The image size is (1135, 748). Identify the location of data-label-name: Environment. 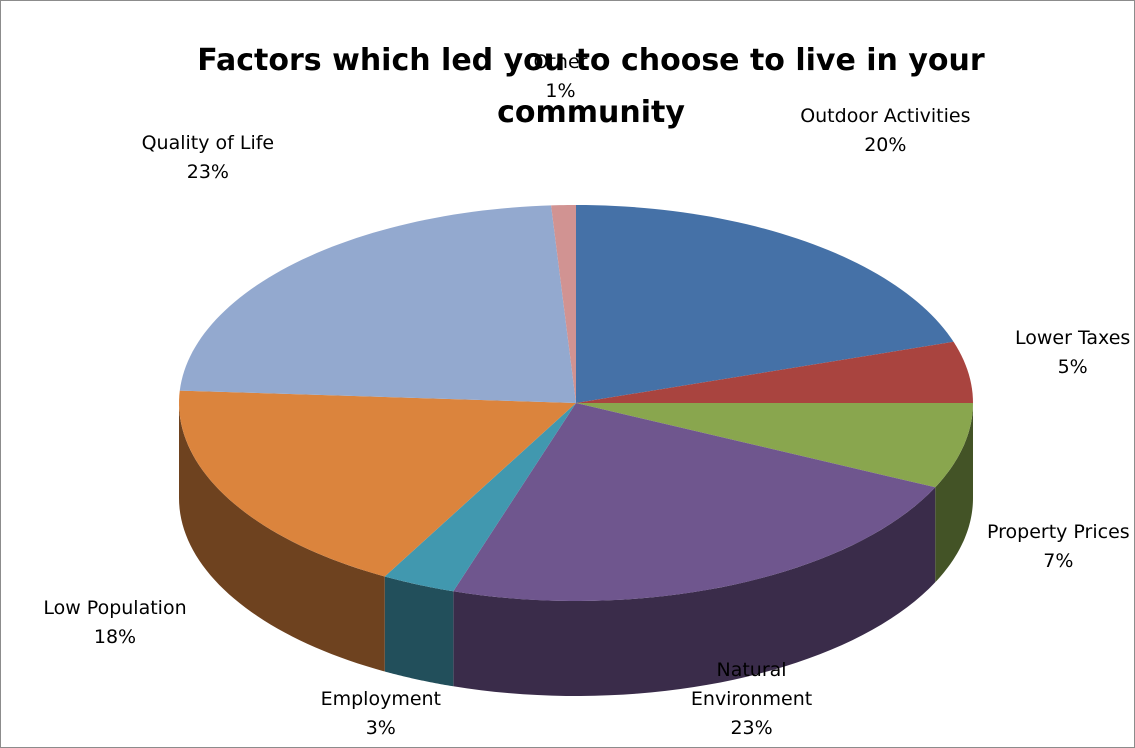
(751, 699).